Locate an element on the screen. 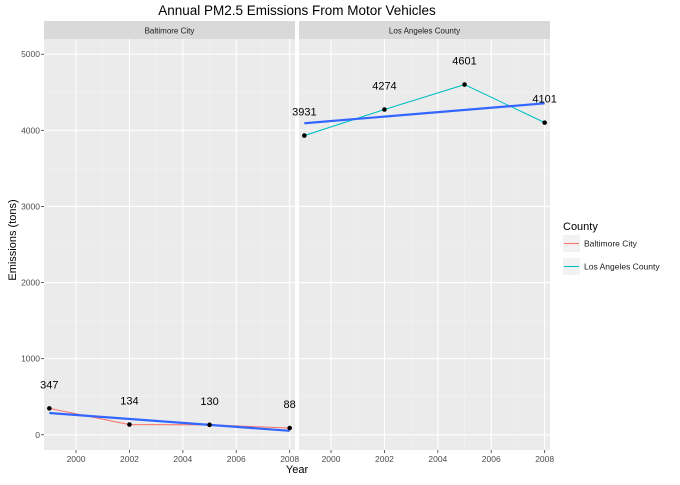  legend: County Baltimore City Los Angeles County is located at coordinates (611, 248).